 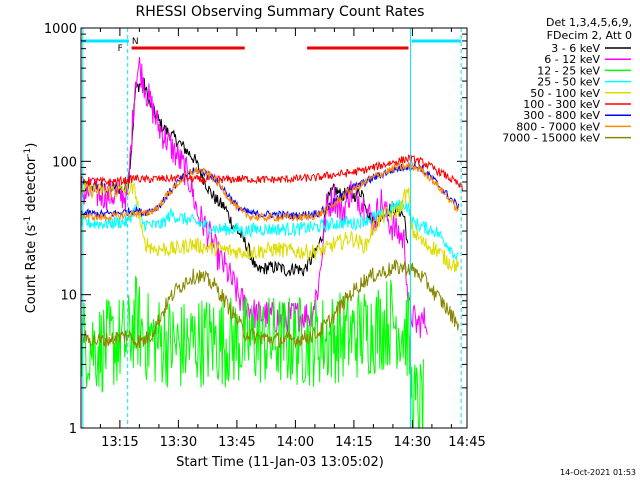 What do you see at coordinates (561, 104) in the screenshot?
I see `legend-label-5: 100 - 300 keV` at bounding box center [561, 104].